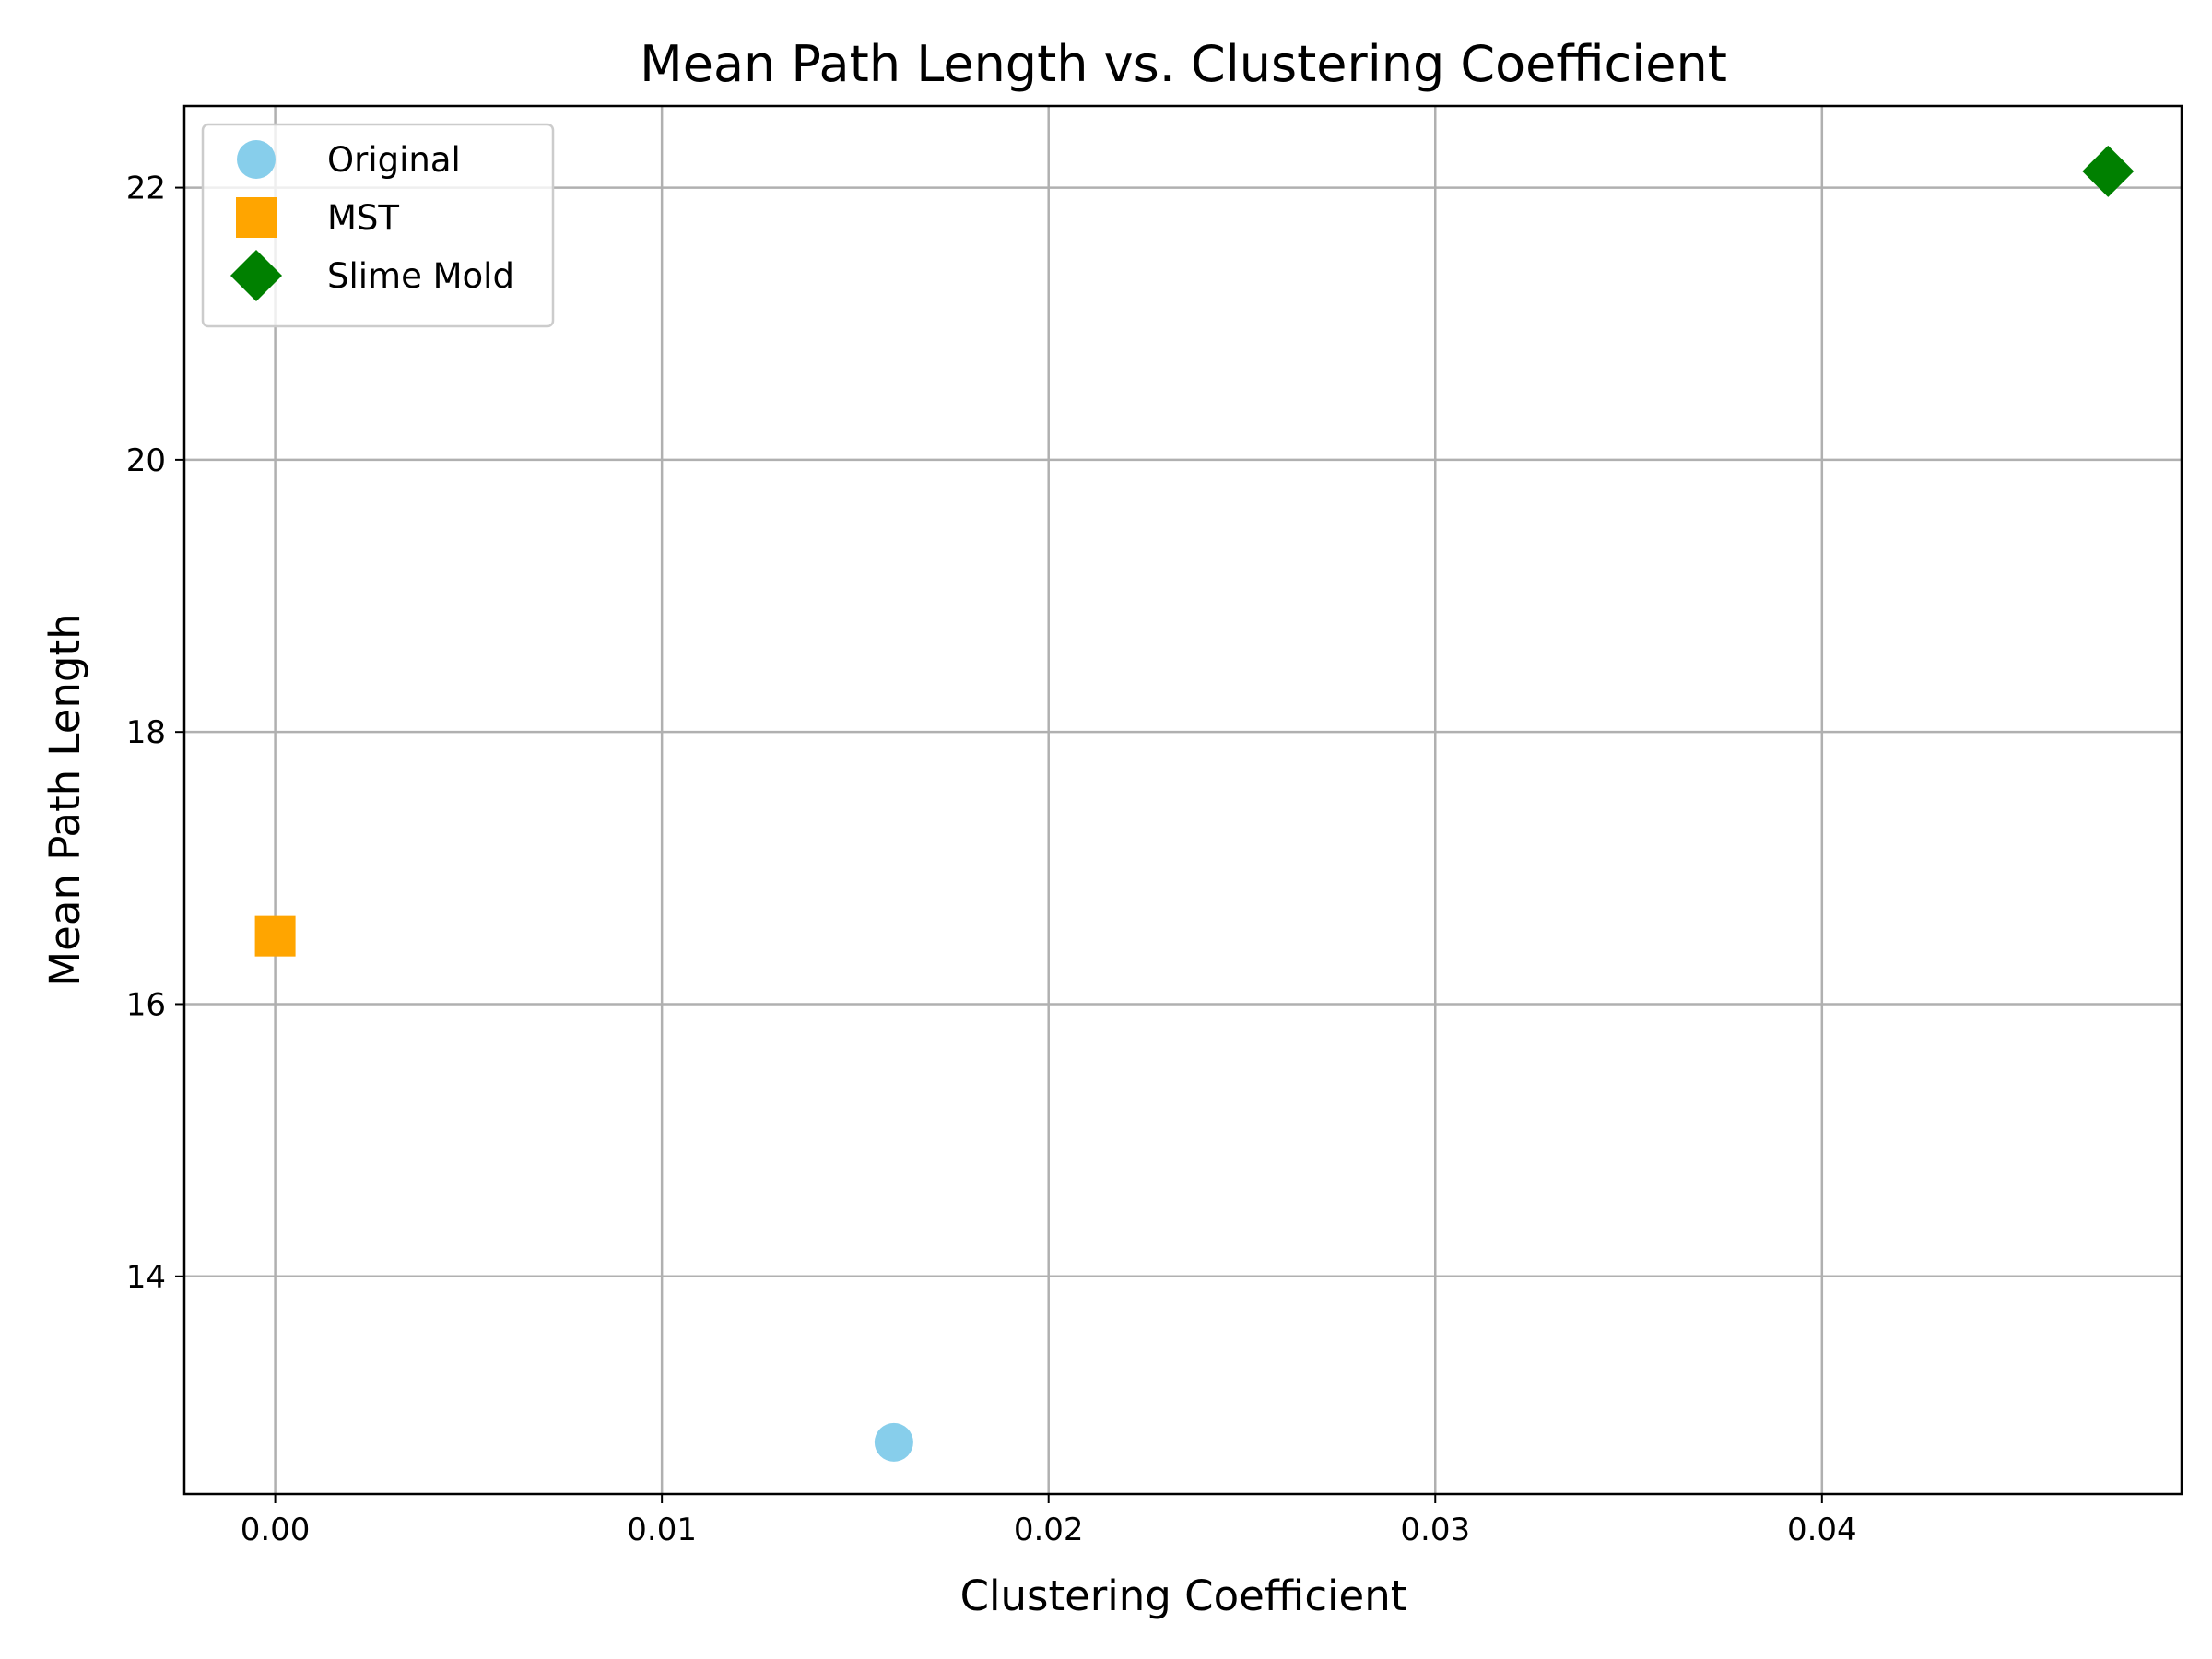 The image size is (2212, 1659). Describe the element at coordinates (1049, 1530) in the screenshot. I see `x-tick-label: 0.02` at that location.